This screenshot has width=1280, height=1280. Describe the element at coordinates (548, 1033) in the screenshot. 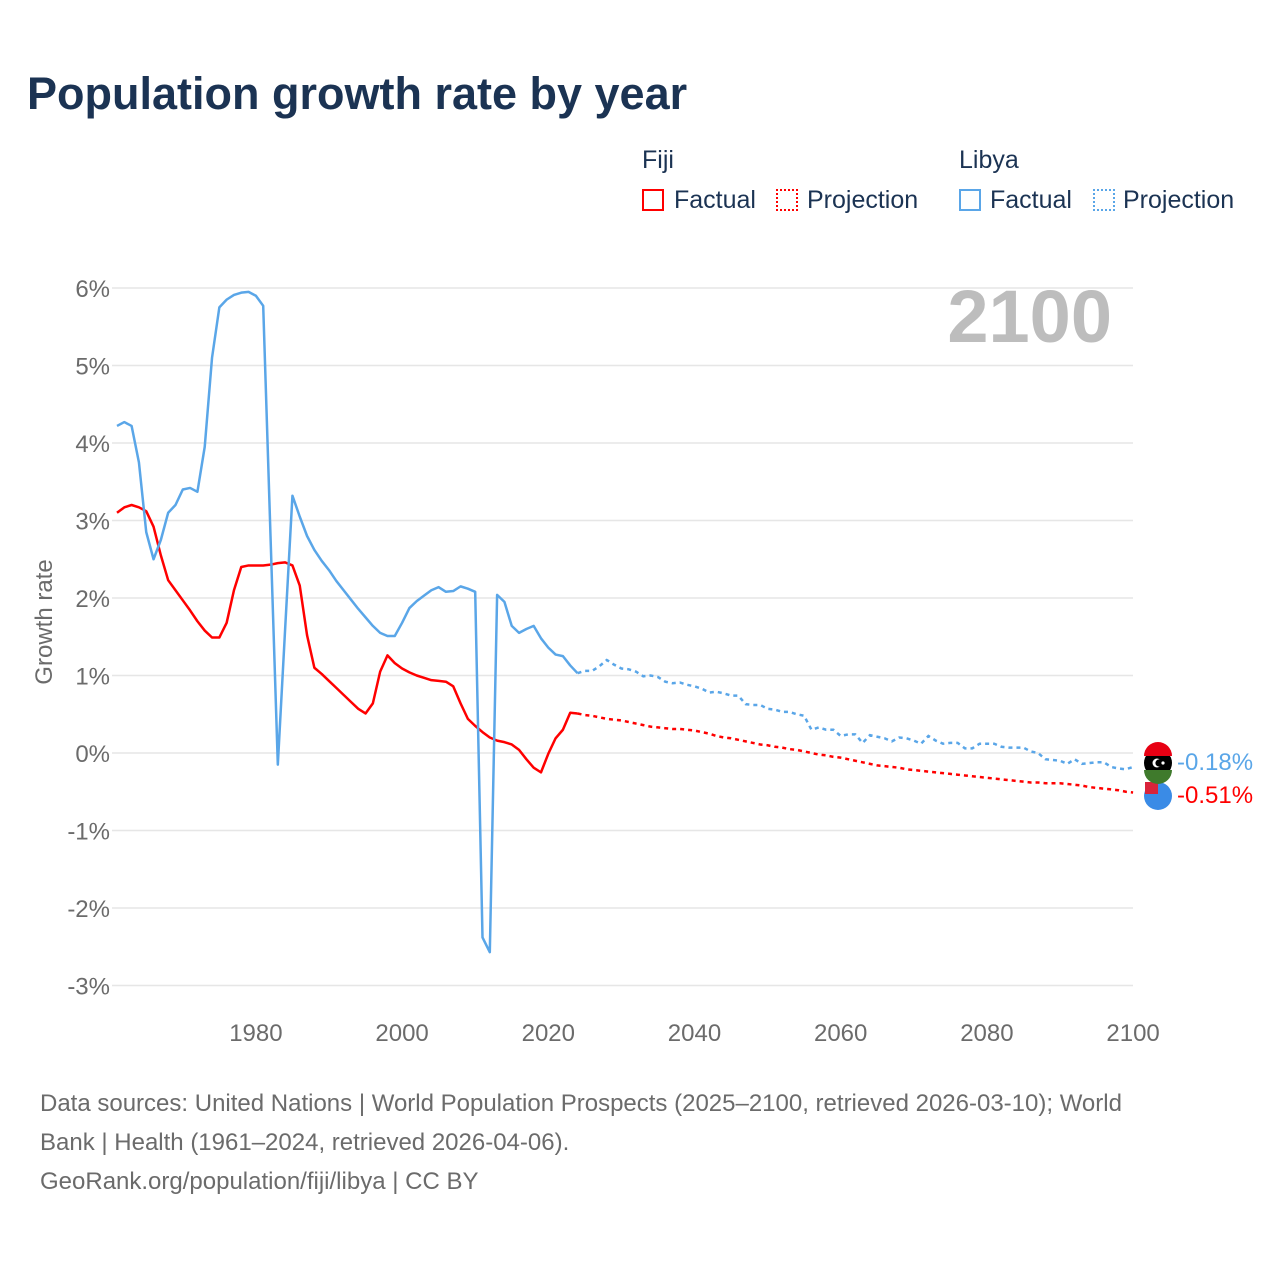

I see `x-tick-label: 2020` at that location.